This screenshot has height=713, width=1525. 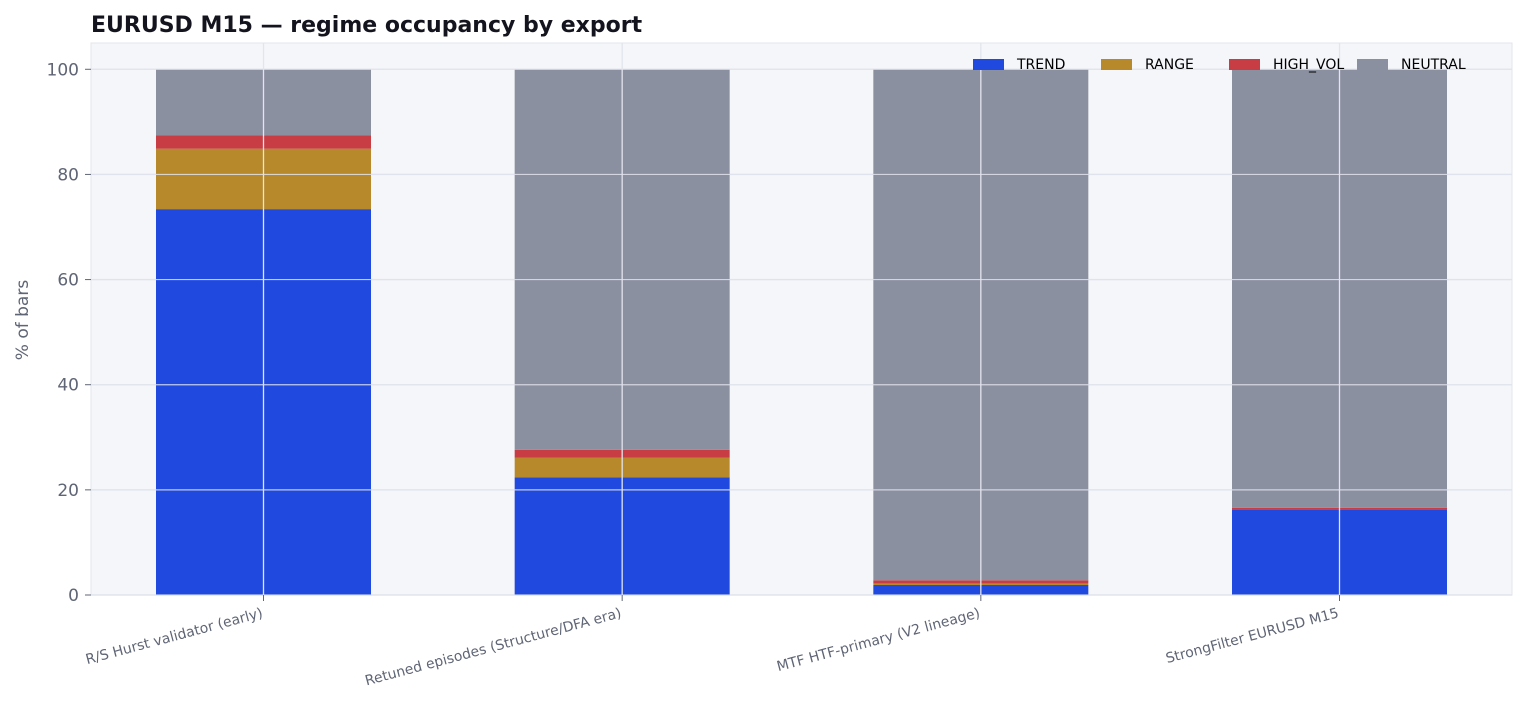 I want to click on y-axis: 0 20 40 60 80 100, so click(x=69, y=333).